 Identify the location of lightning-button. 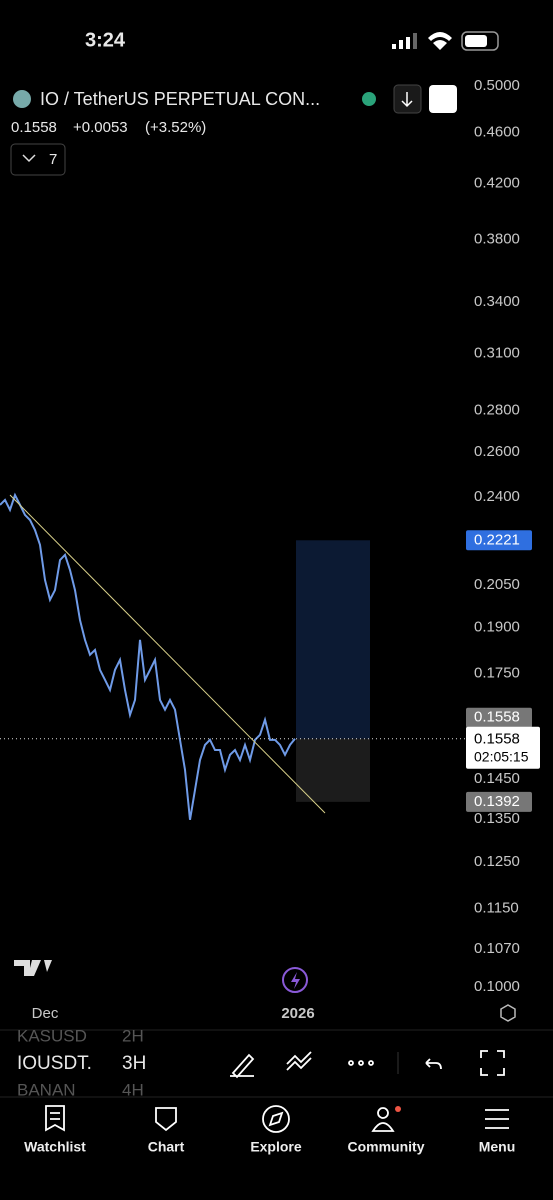
(295, 980).